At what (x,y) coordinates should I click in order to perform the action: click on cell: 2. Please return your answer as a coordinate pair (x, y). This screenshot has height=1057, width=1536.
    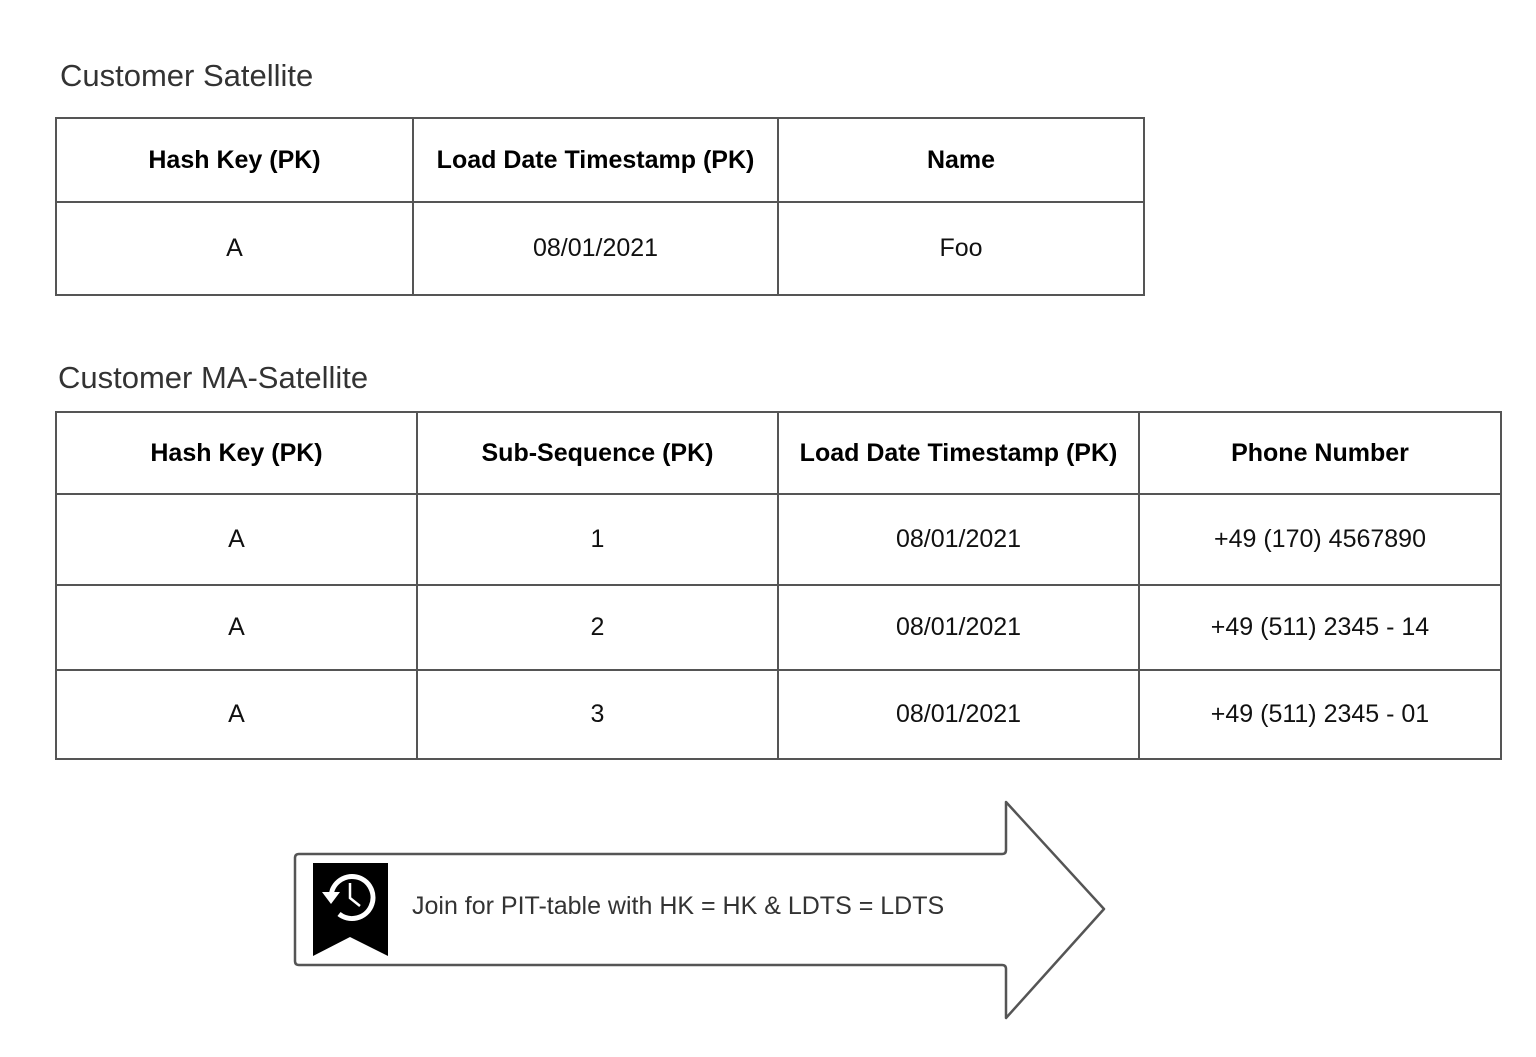
    Looking at the image, I should click on (597, 627).